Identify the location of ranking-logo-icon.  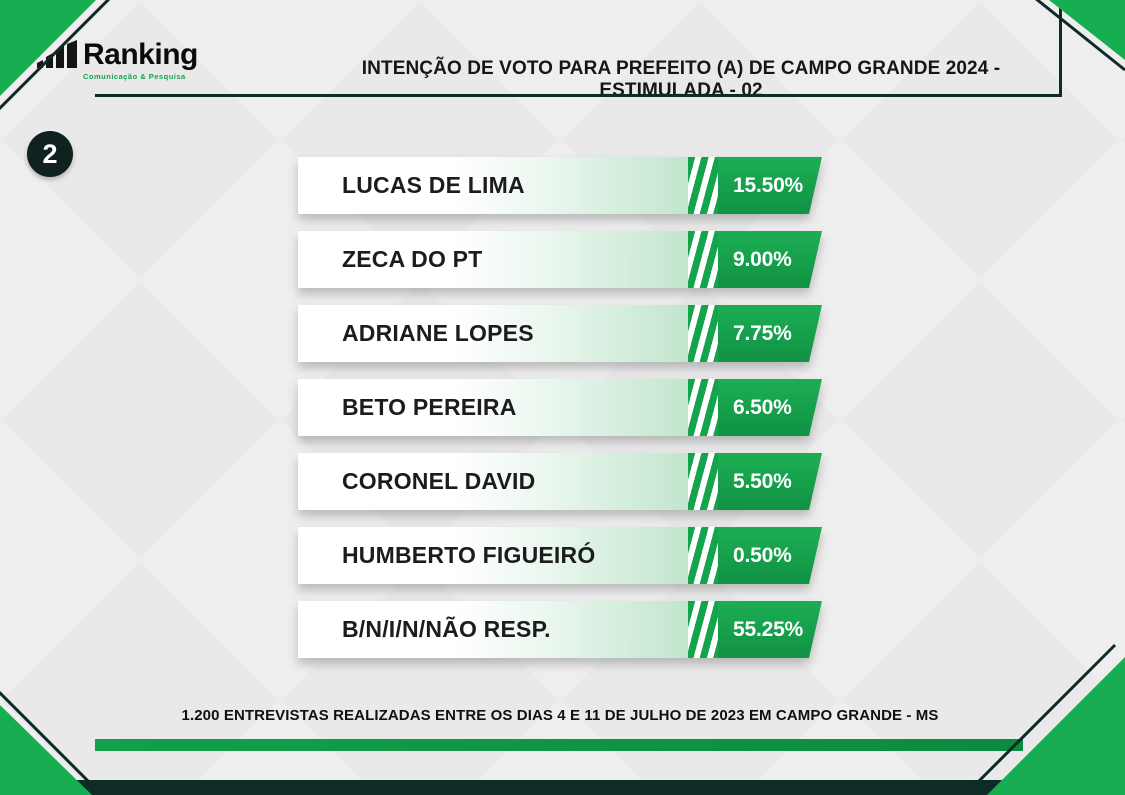
(57, 54).